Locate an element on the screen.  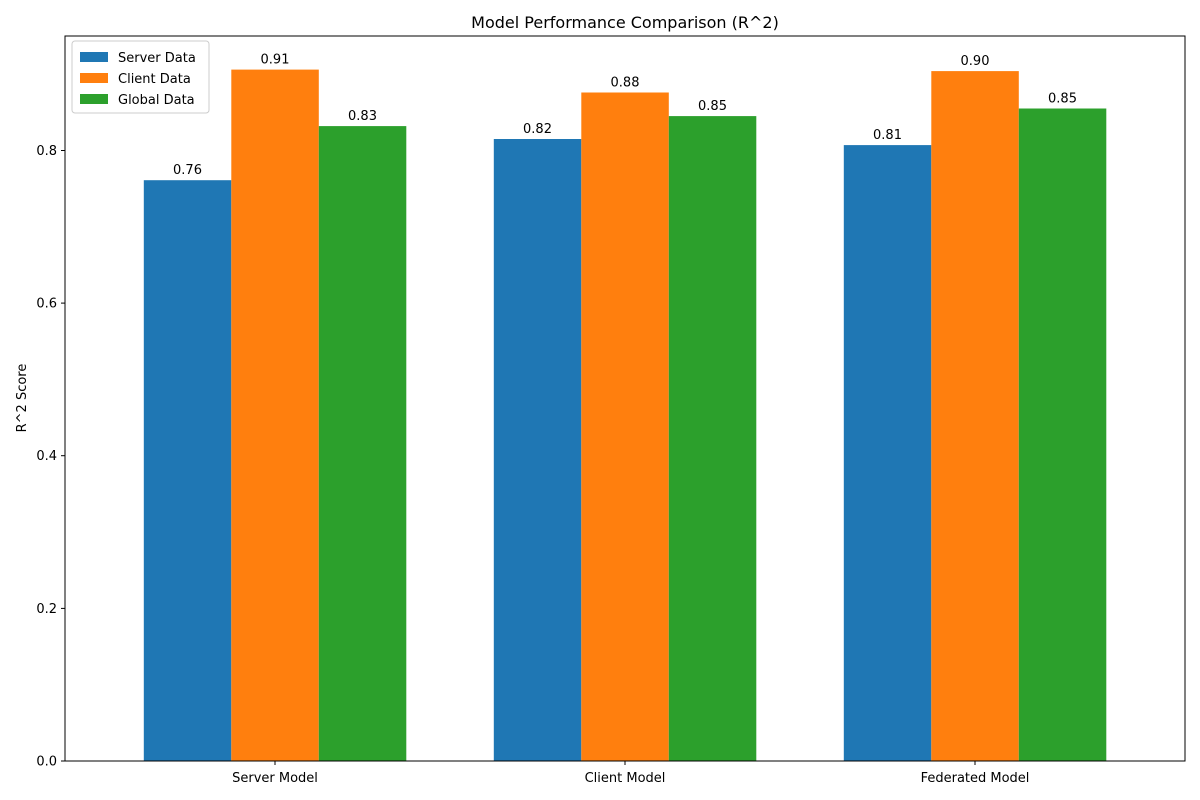
y-tick-label: 0.0 is located at coordinates (46, 762).